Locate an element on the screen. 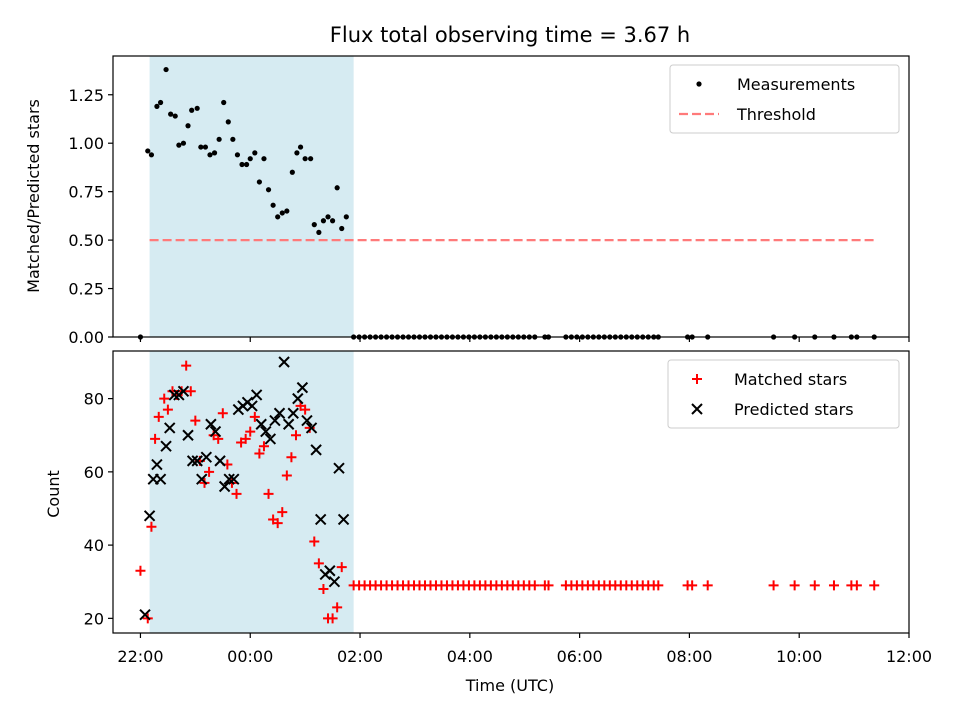 This screenshot has width=960, height=720. y-tick-label: 80 is located at coordinates (94, 399).